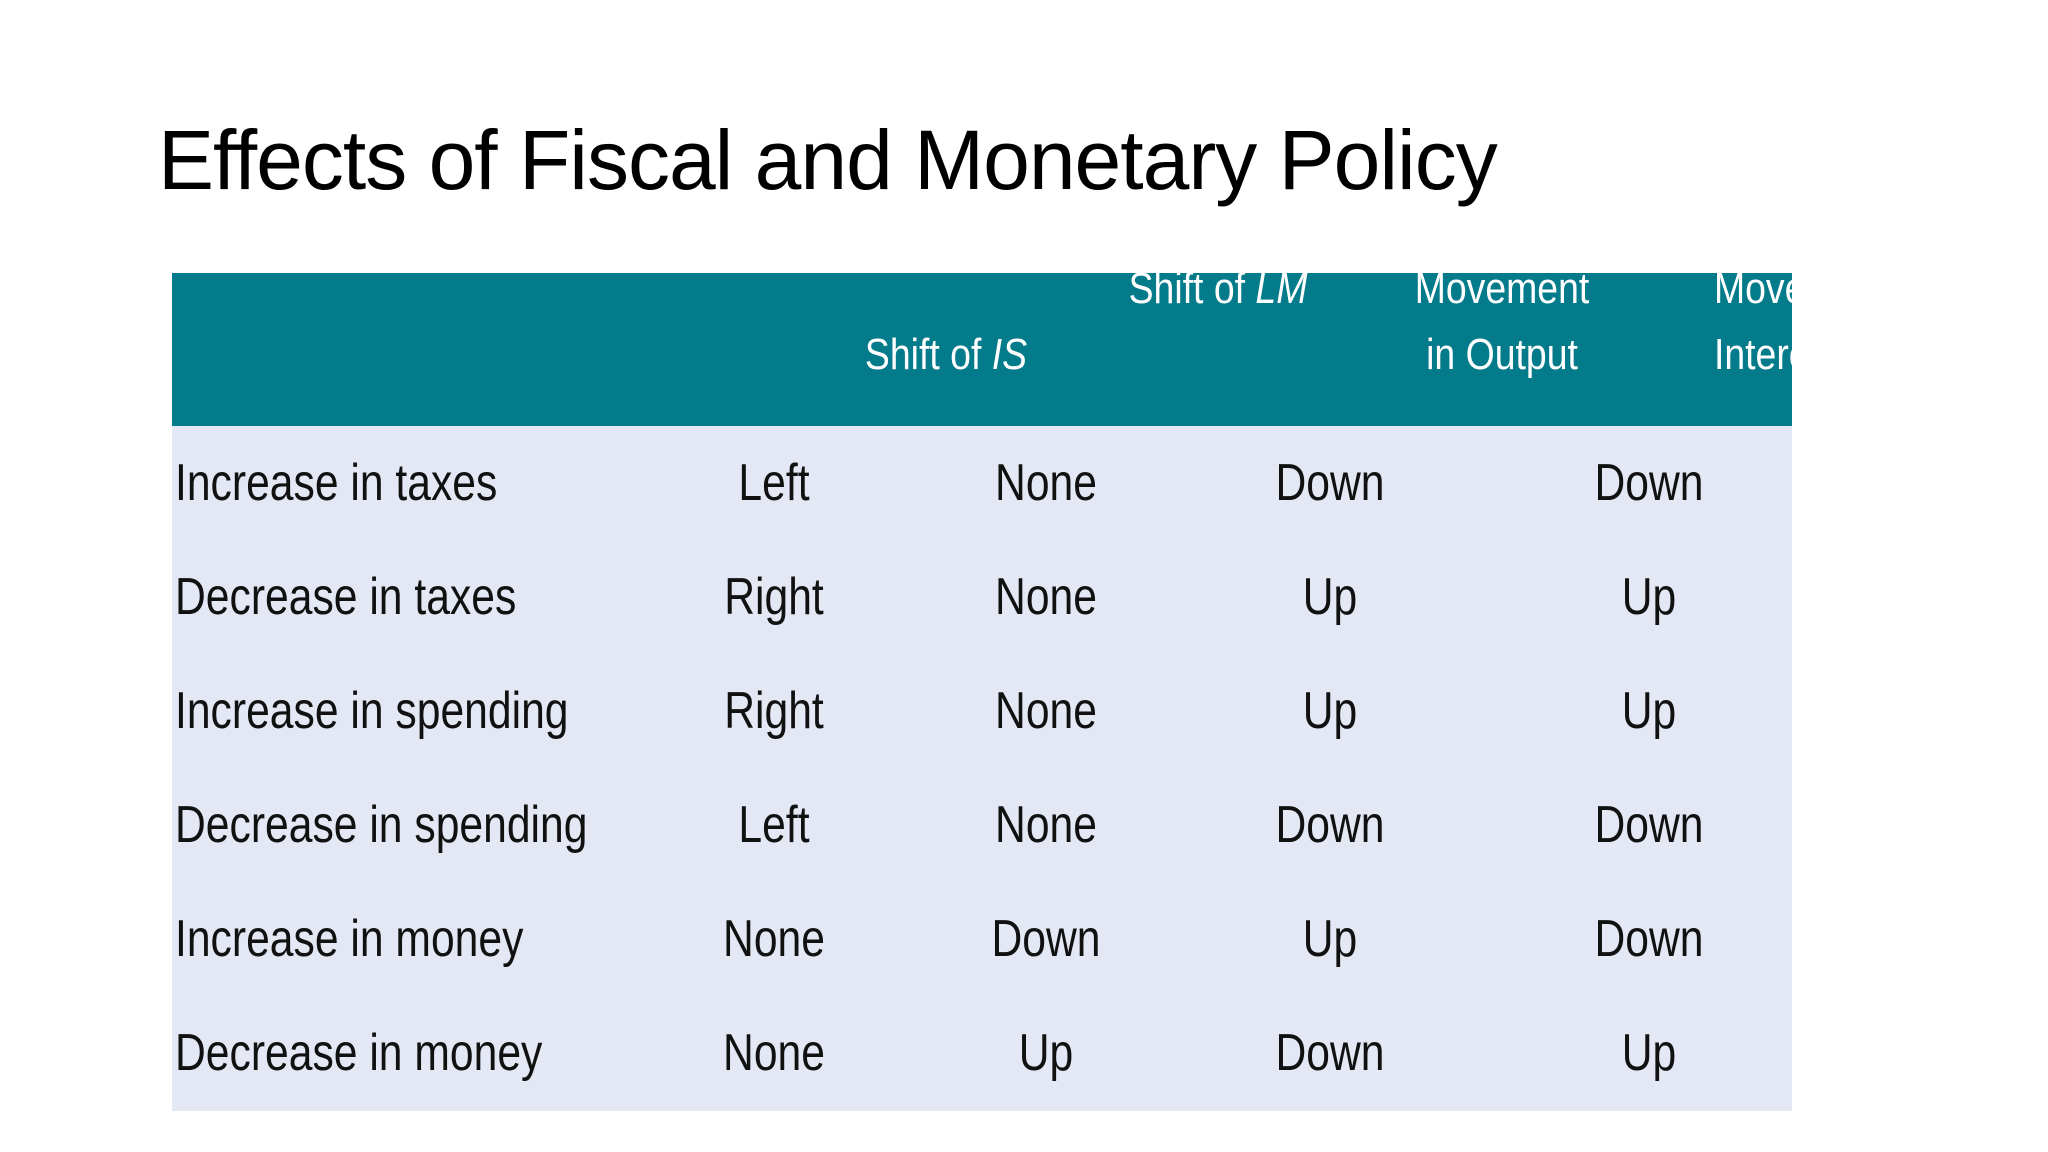 The width and height of the screenshot is (2048, 1152). I want to click on header-line: Movement in, so click(1752, 293).